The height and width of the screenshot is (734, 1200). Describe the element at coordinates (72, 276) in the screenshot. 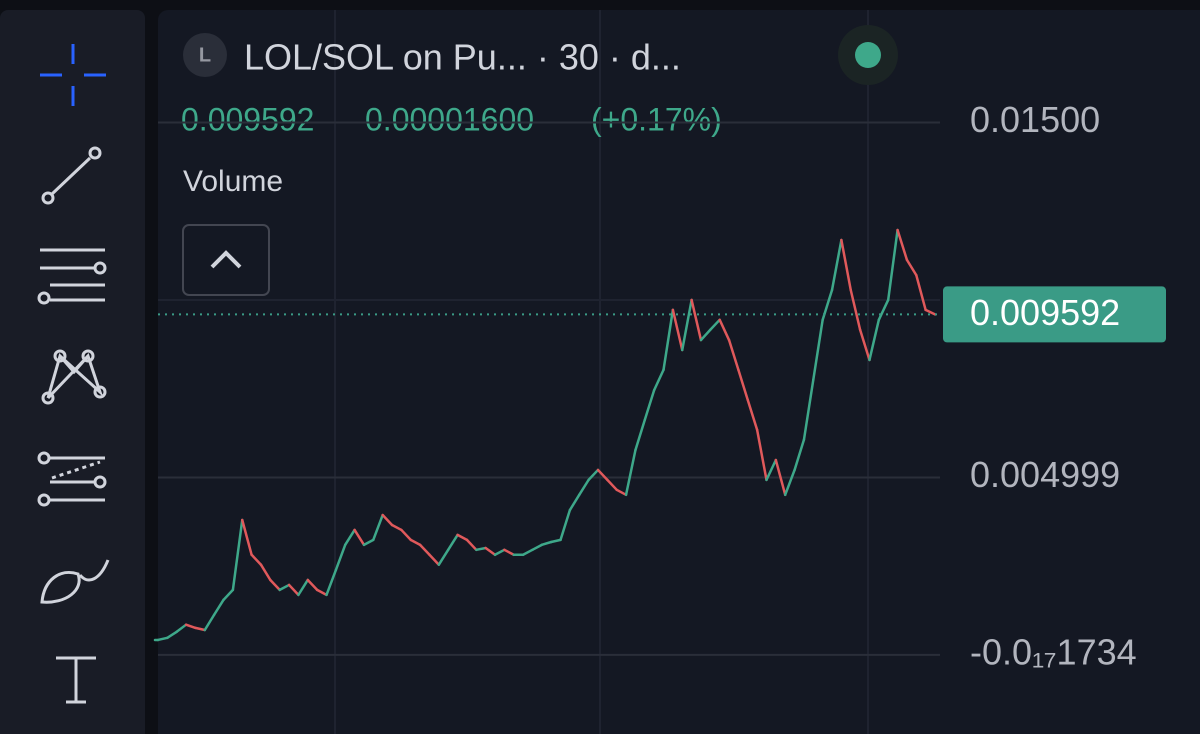

I see `parallel-lines-tool` at that location.